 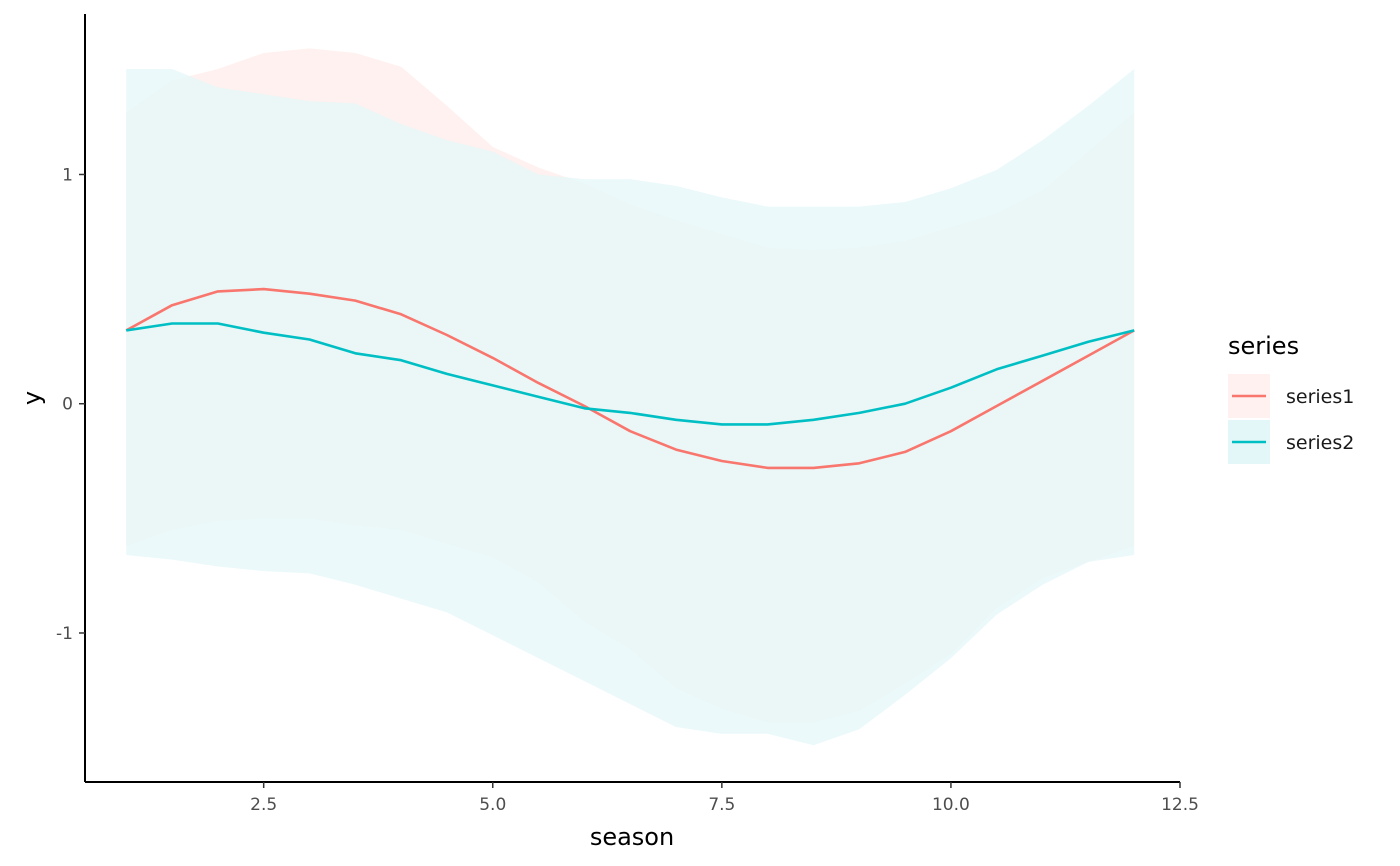 What do you see at coordinates (32, 398) in the screenshot?
I see `y-axis-title: y` at bounding box center [32, 398].